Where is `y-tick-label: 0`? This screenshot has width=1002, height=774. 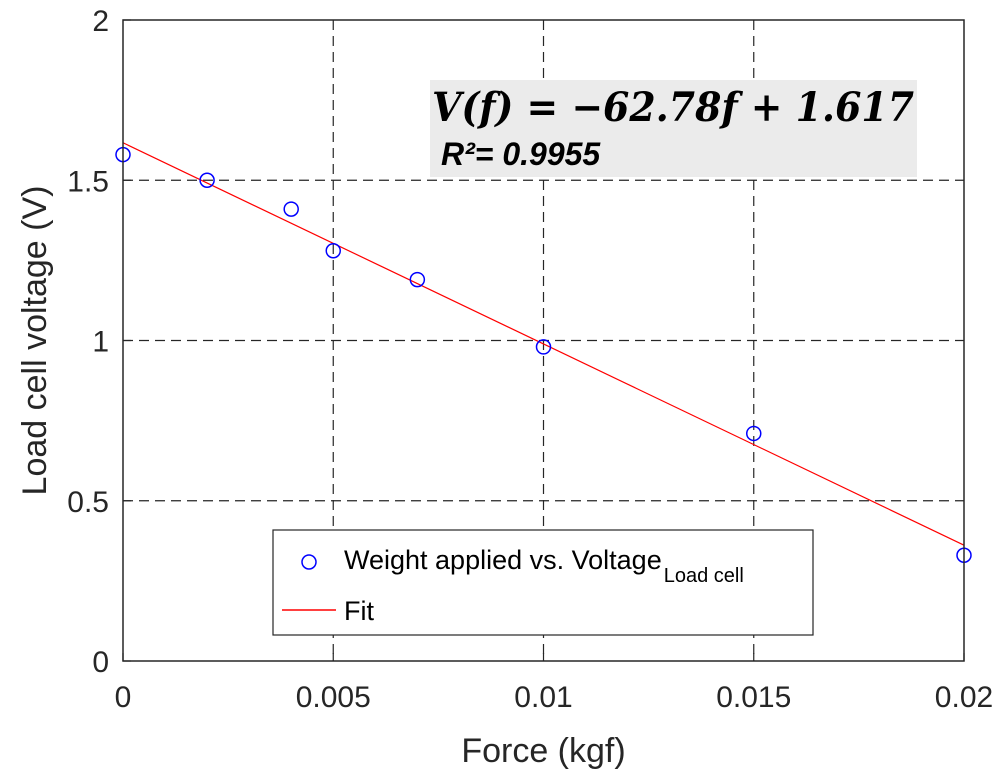 y-tick-label: 0 is located at coordinates (100, 662).